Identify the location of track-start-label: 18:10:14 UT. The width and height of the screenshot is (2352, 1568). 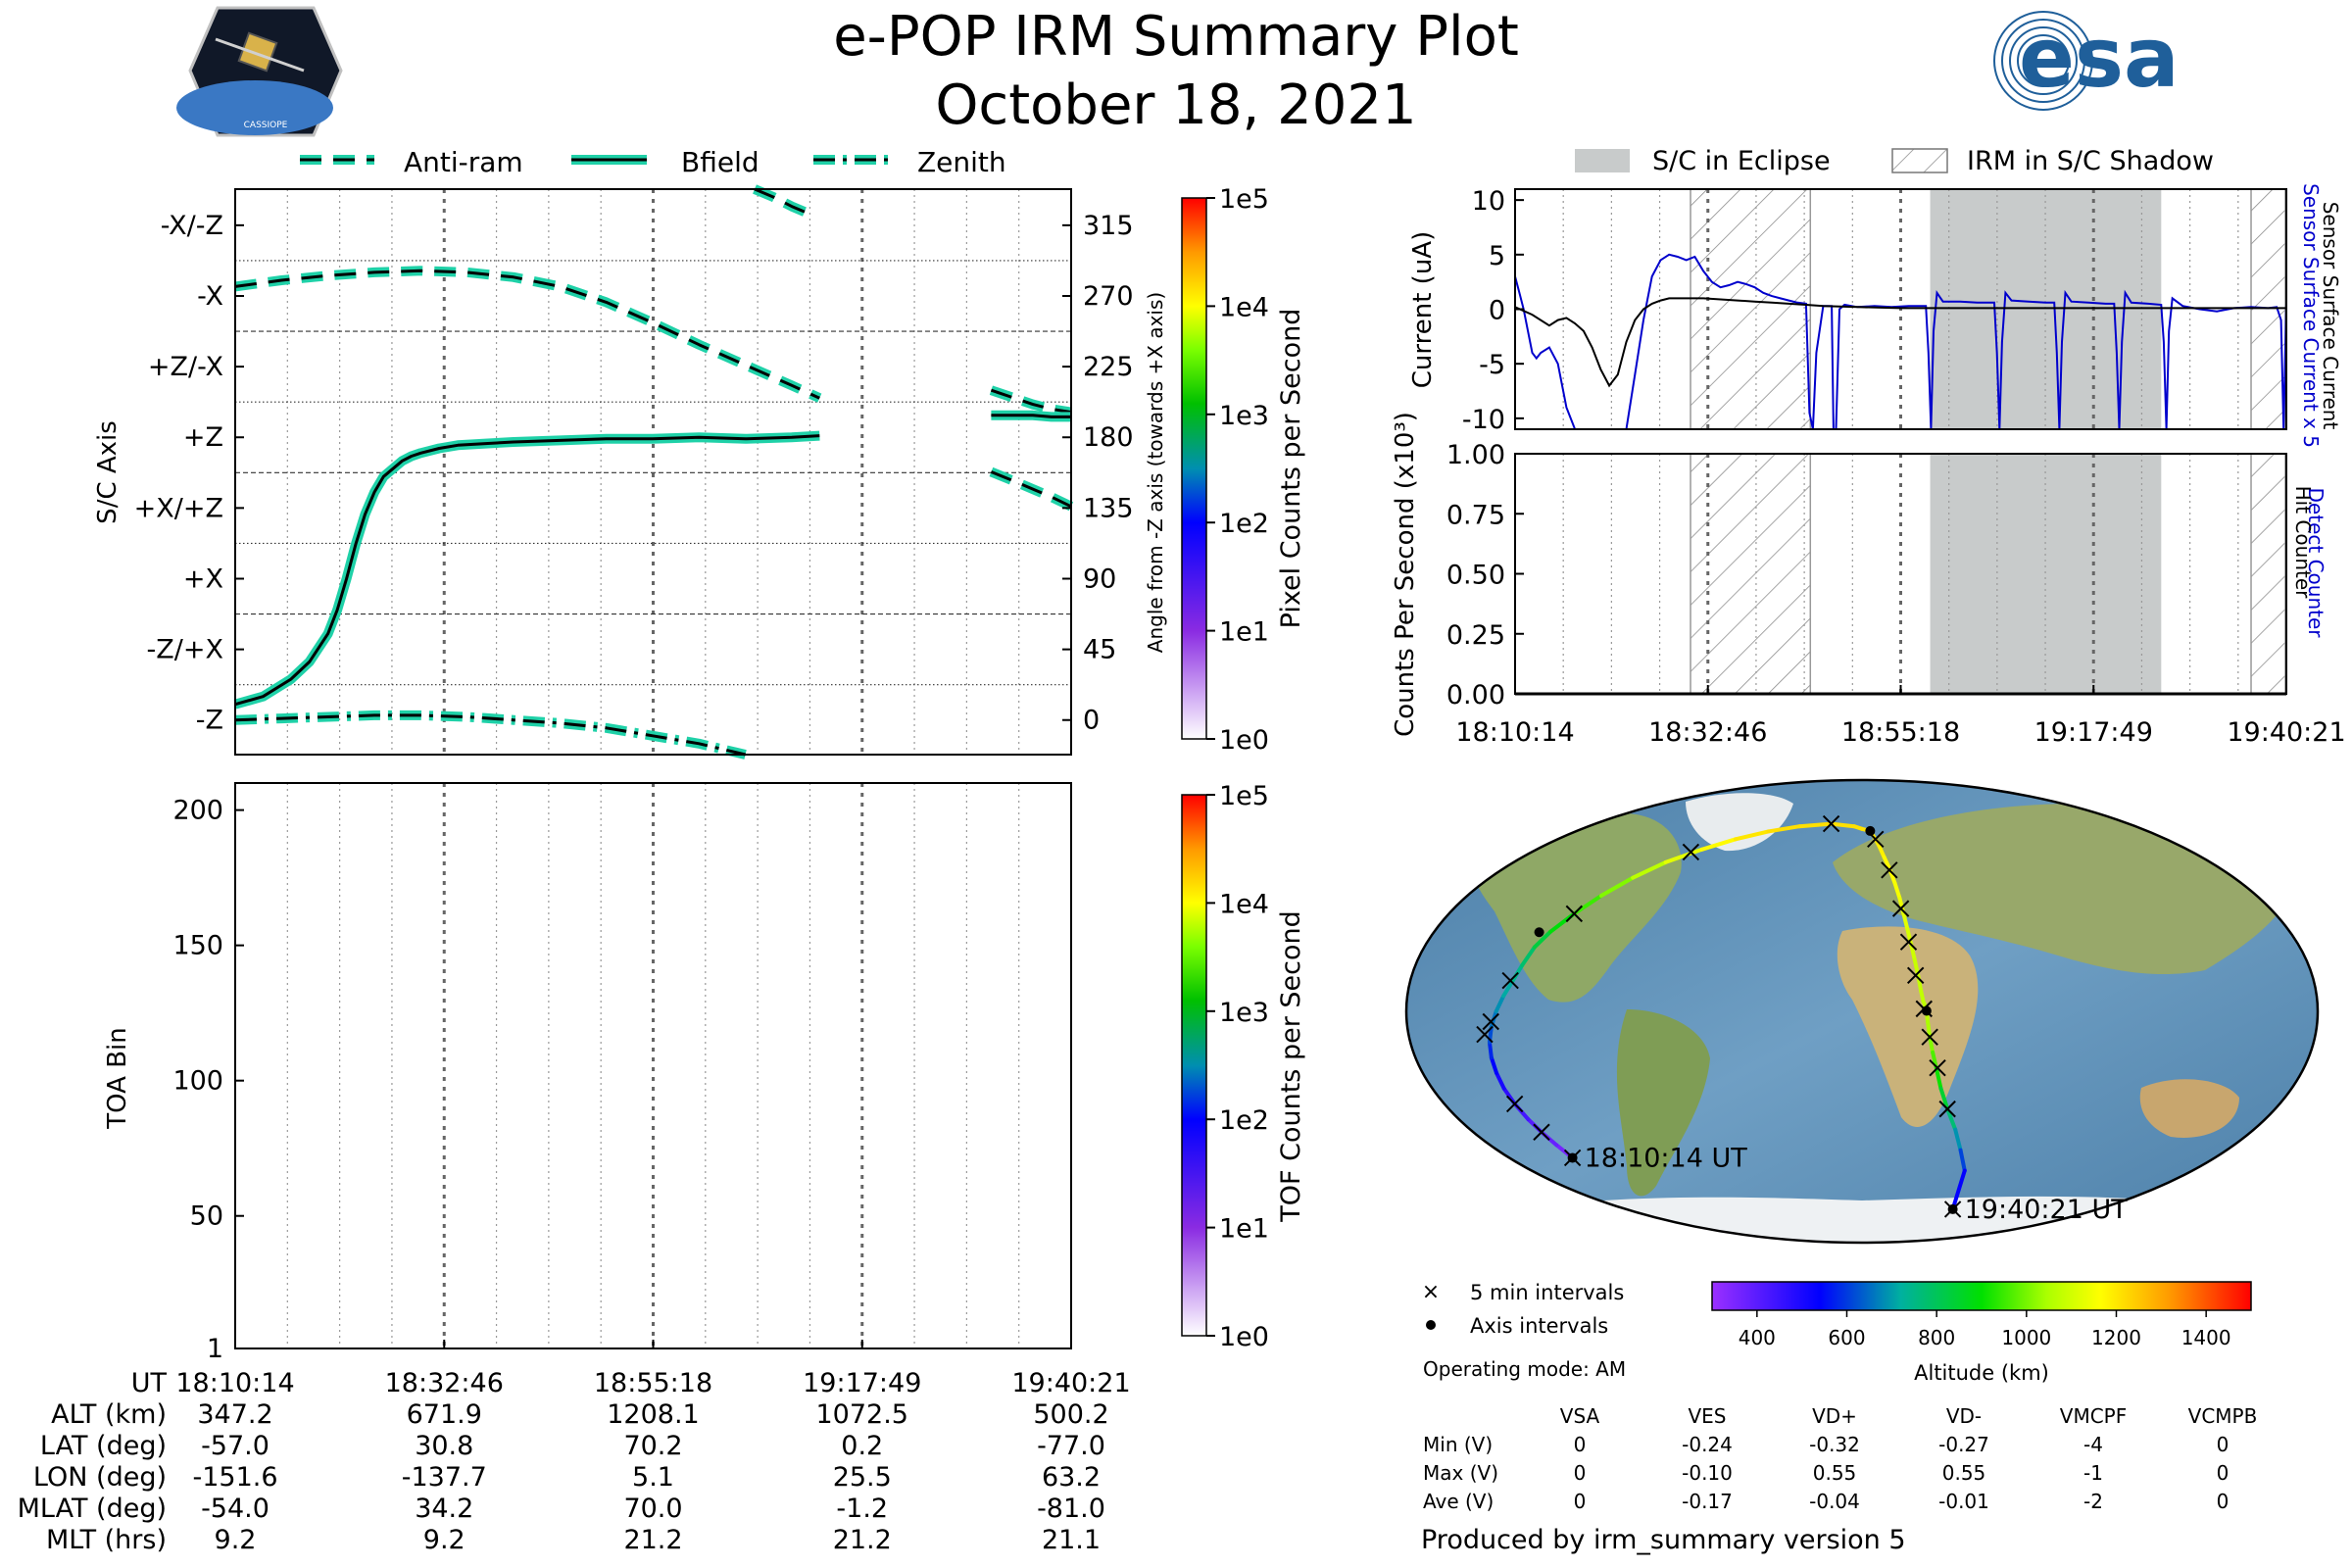
(1666, 1158).